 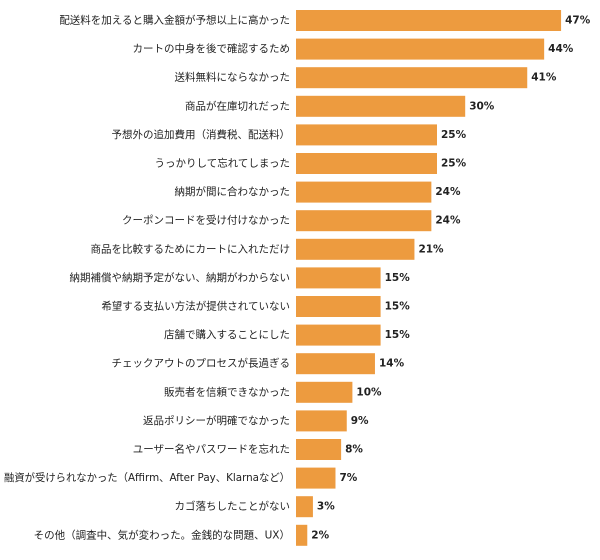 What do you see at coordinates (212, 48) in the screenshot?
I see `category-label: カートの中身を後で確認するため` at bounding box center [212, 48].